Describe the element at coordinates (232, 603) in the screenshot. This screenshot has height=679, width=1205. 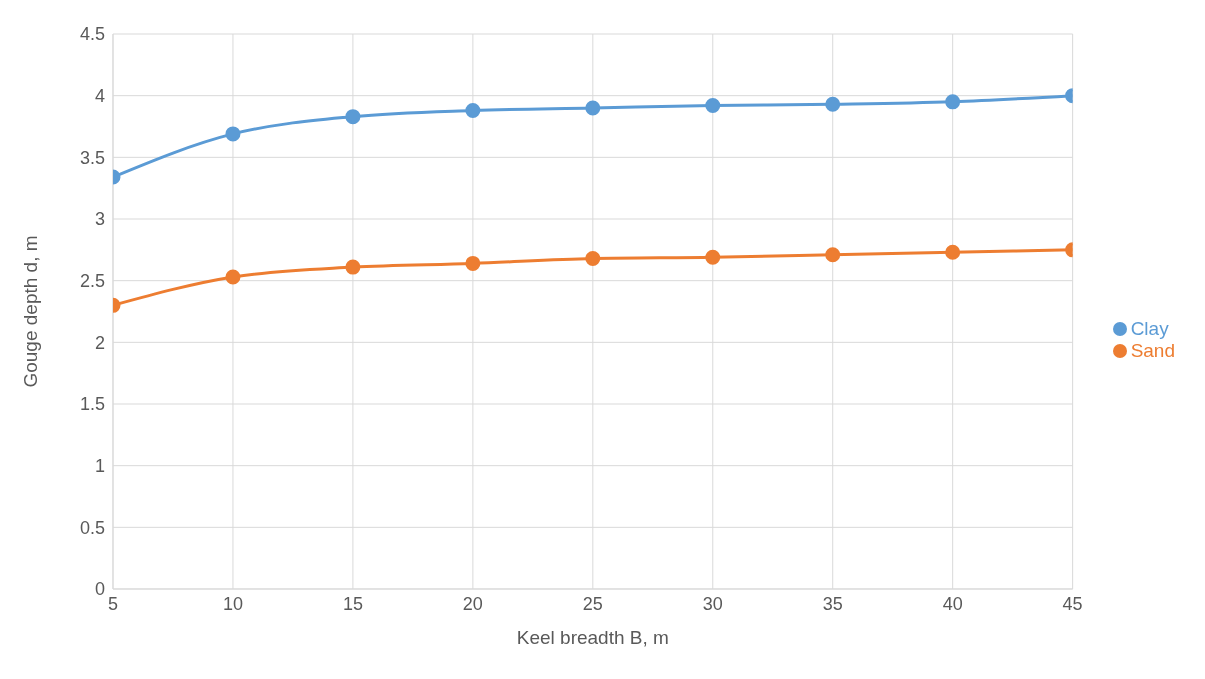
I see `x-tick-label: 10` at that location.